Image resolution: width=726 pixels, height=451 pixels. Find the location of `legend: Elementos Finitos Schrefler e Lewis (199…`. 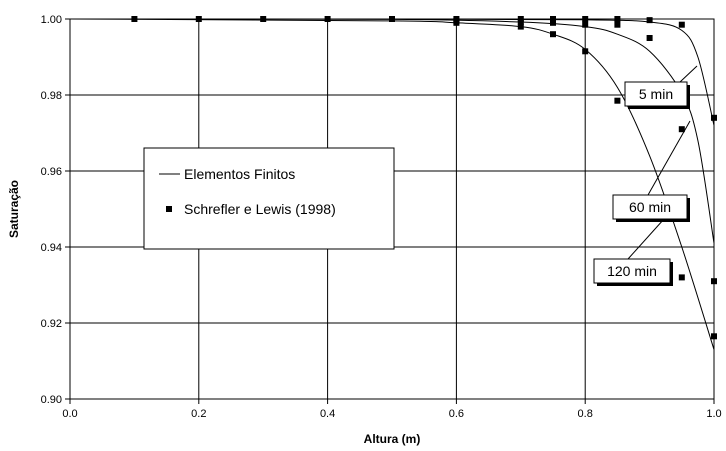

legend: Elementos Finitos Schrefler e Lewis (199… is located at coordinates (269, 198).